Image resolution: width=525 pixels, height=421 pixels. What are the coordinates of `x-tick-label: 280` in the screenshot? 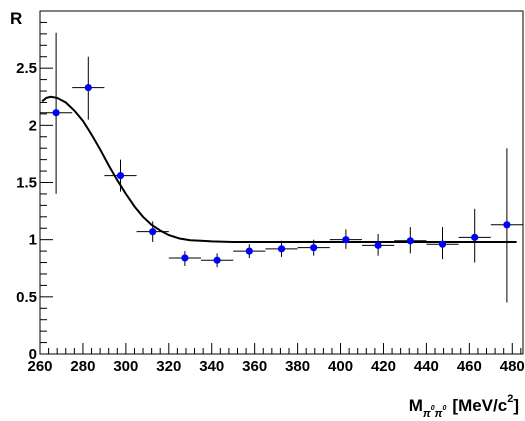 It's located at (82, 366).